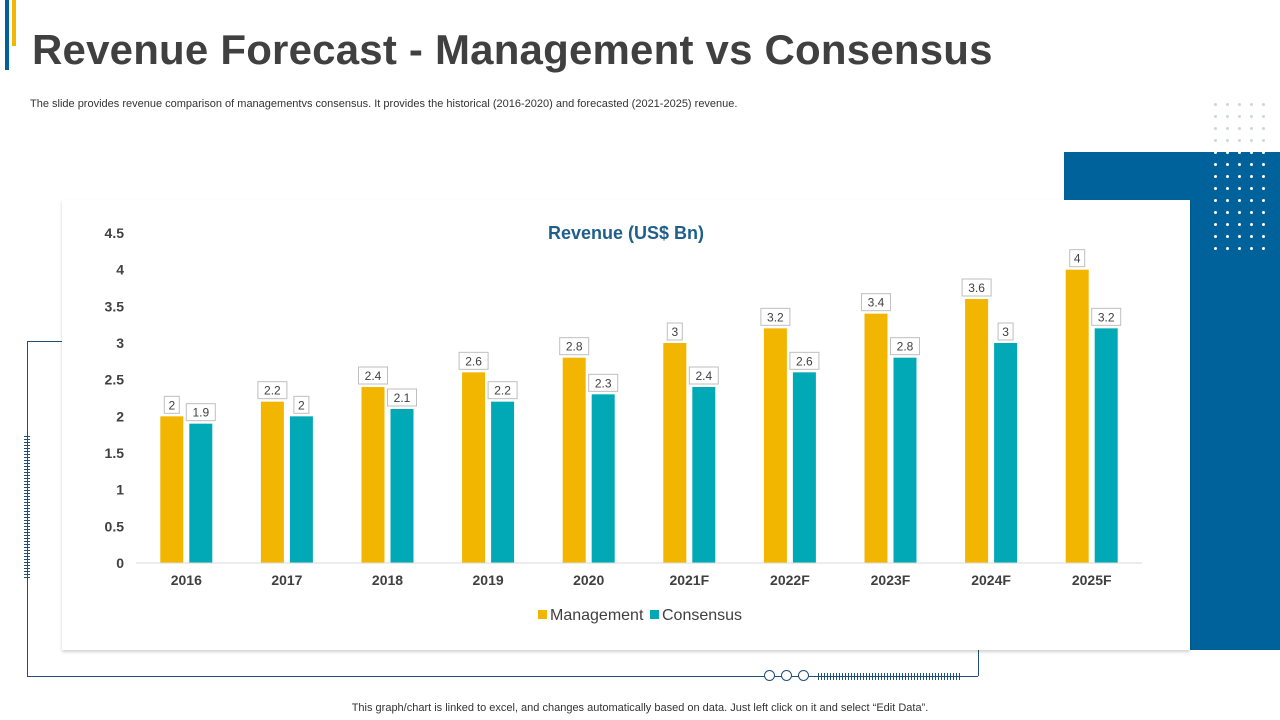 The image size is (1280, 720). I want to click on data-label: 2.6, so click(804, 361).